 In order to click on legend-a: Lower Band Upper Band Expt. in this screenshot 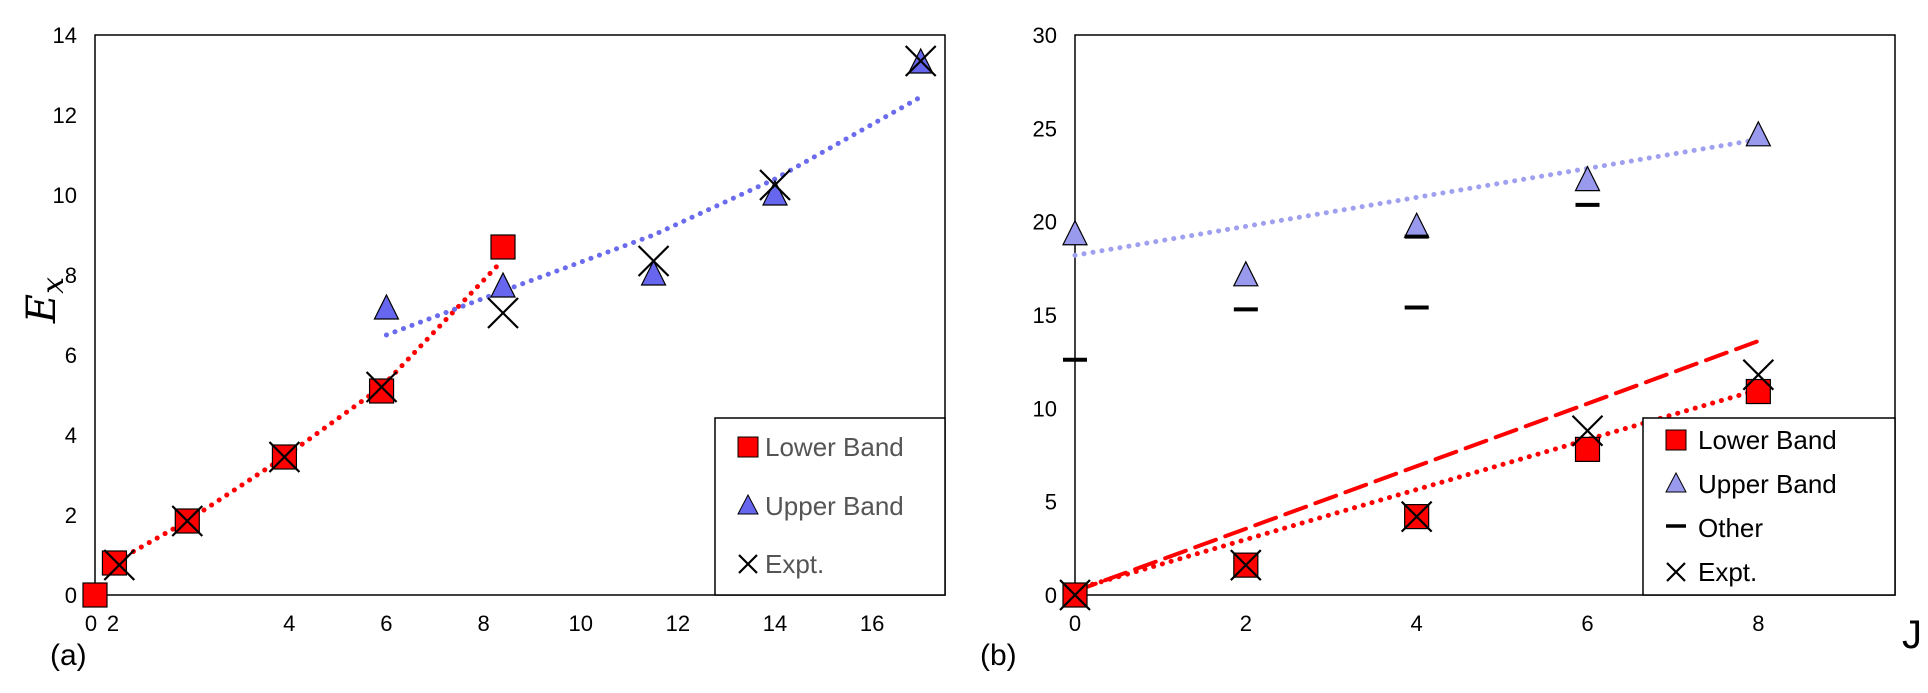, I will do `click(830, 506)`.